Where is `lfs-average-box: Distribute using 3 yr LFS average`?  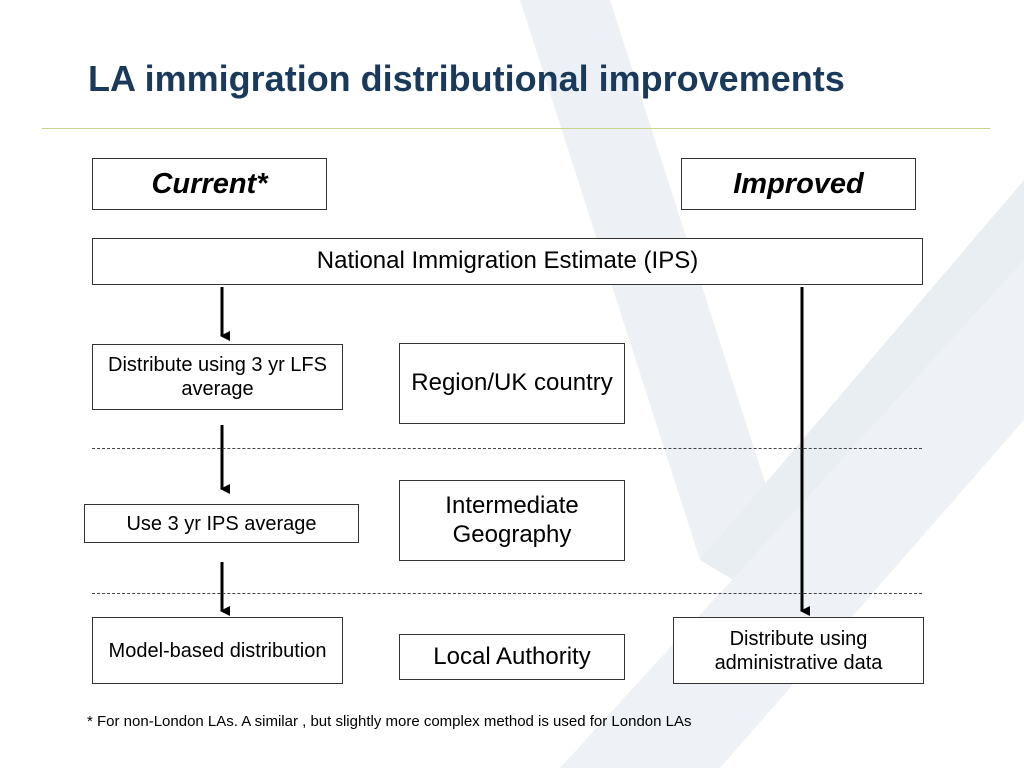
lfs-average-box: Distribute using 3 yr LFS average is located at coordinates (217, 377).